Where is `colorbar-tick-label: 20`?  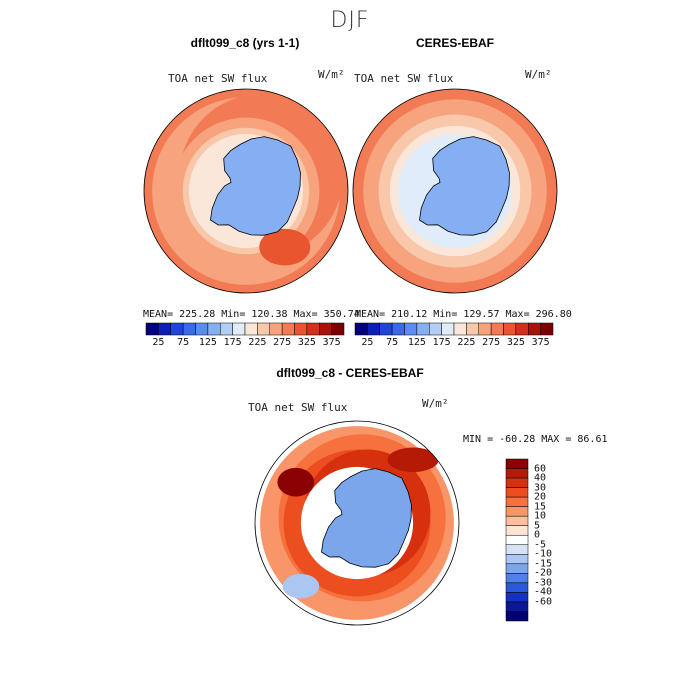
colorbar-tick-label: 20 is located at coordinates (540, 497).